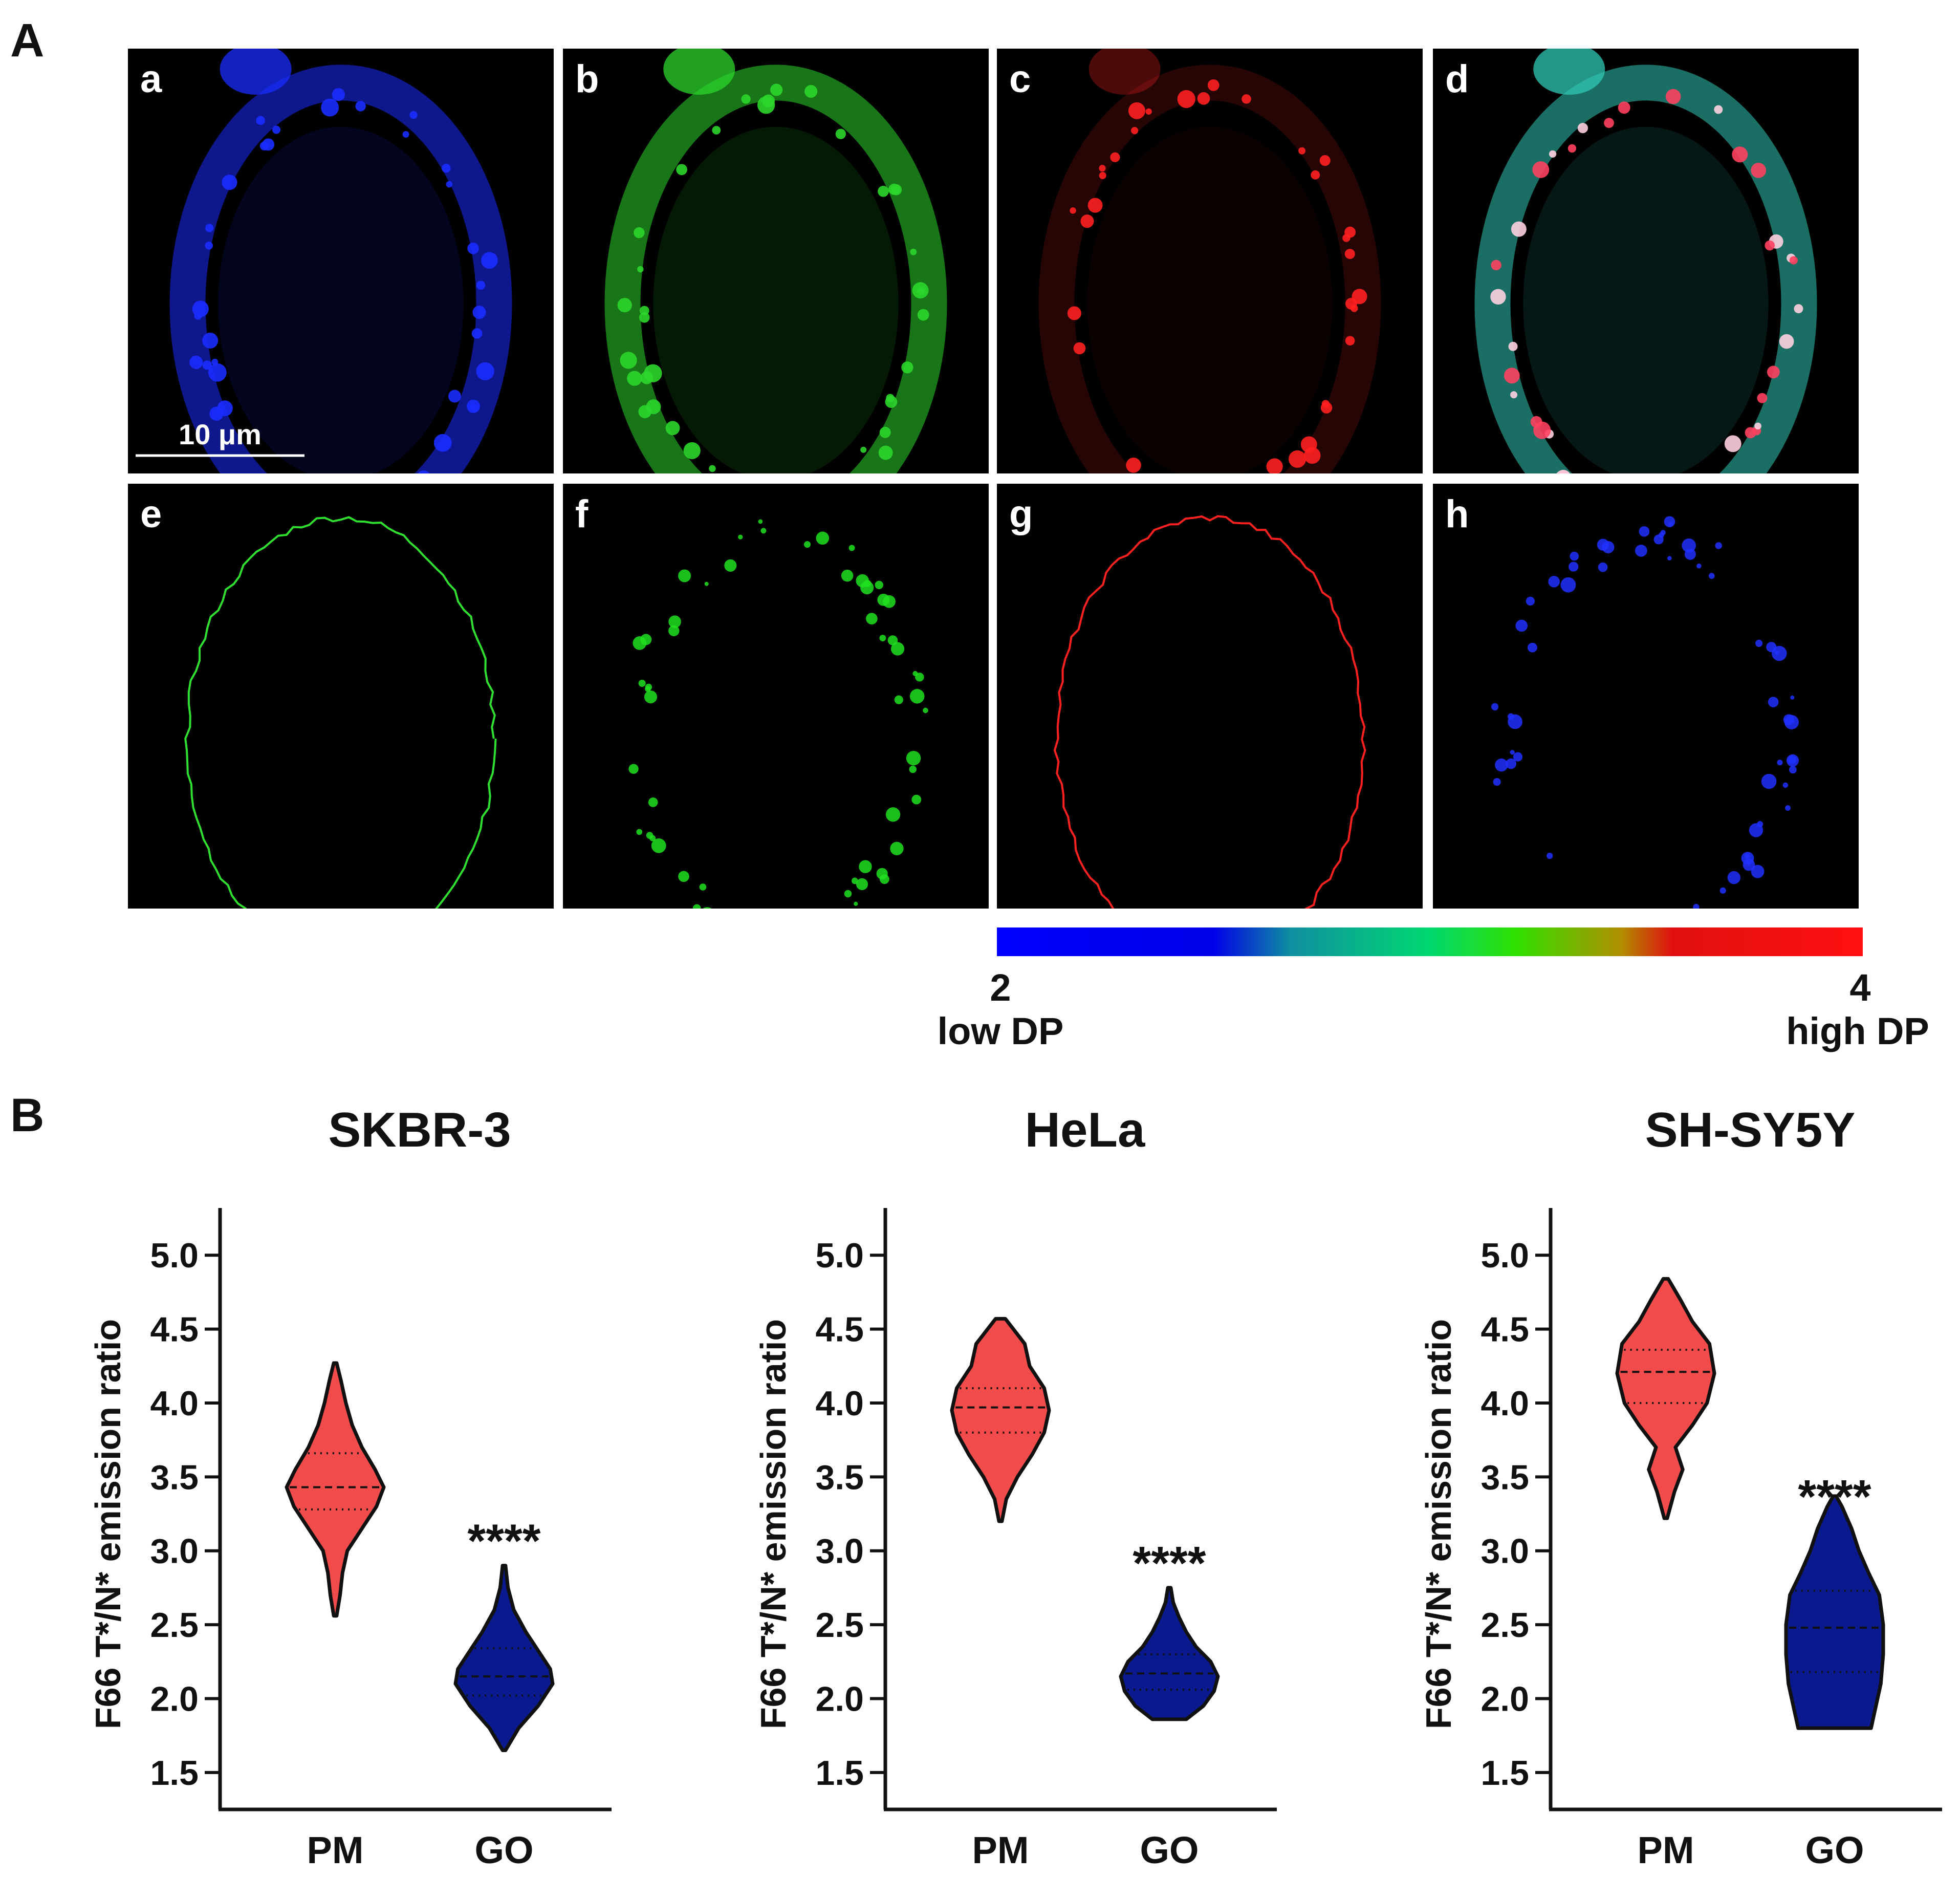 Image resolution: width=1960 pixels, height=1899 pixels. I want to click on micrograph-f: f, so click(776, 696).